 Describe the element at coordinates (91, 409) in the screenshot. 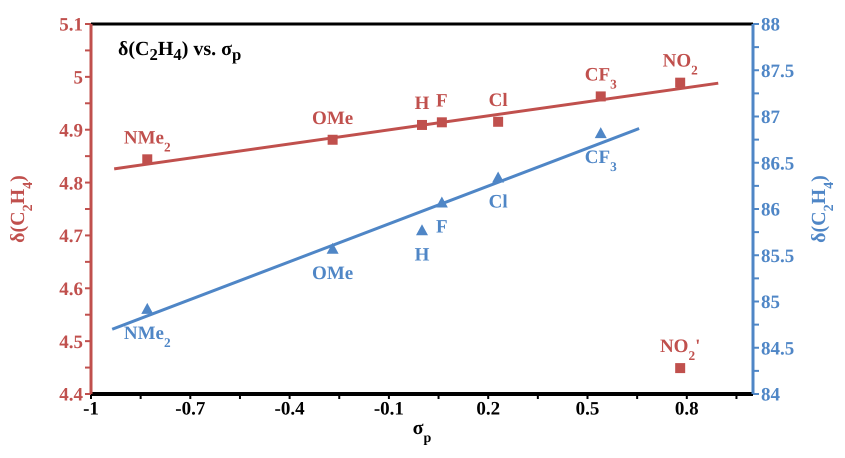

I see `x-tick-label: -1` at that location.